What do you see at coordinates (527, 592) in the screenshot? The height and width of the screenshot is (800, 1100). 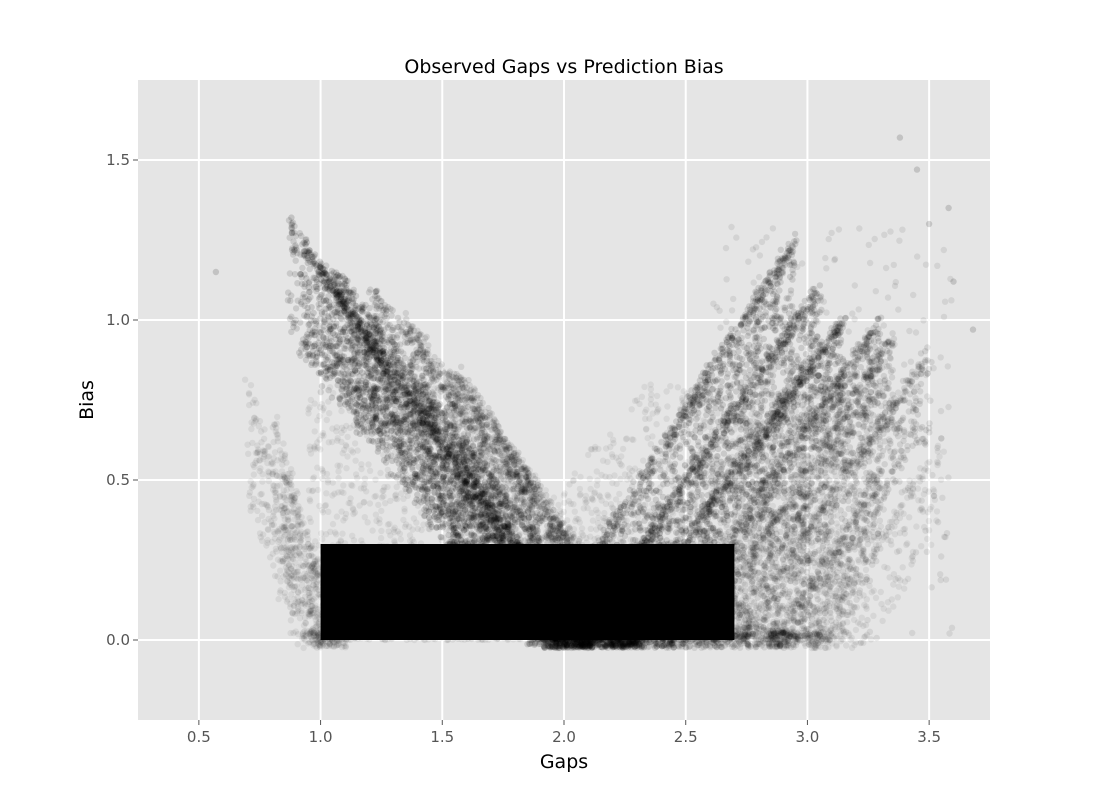 I see `dense-point-mass` at bounding box center [527, 592].